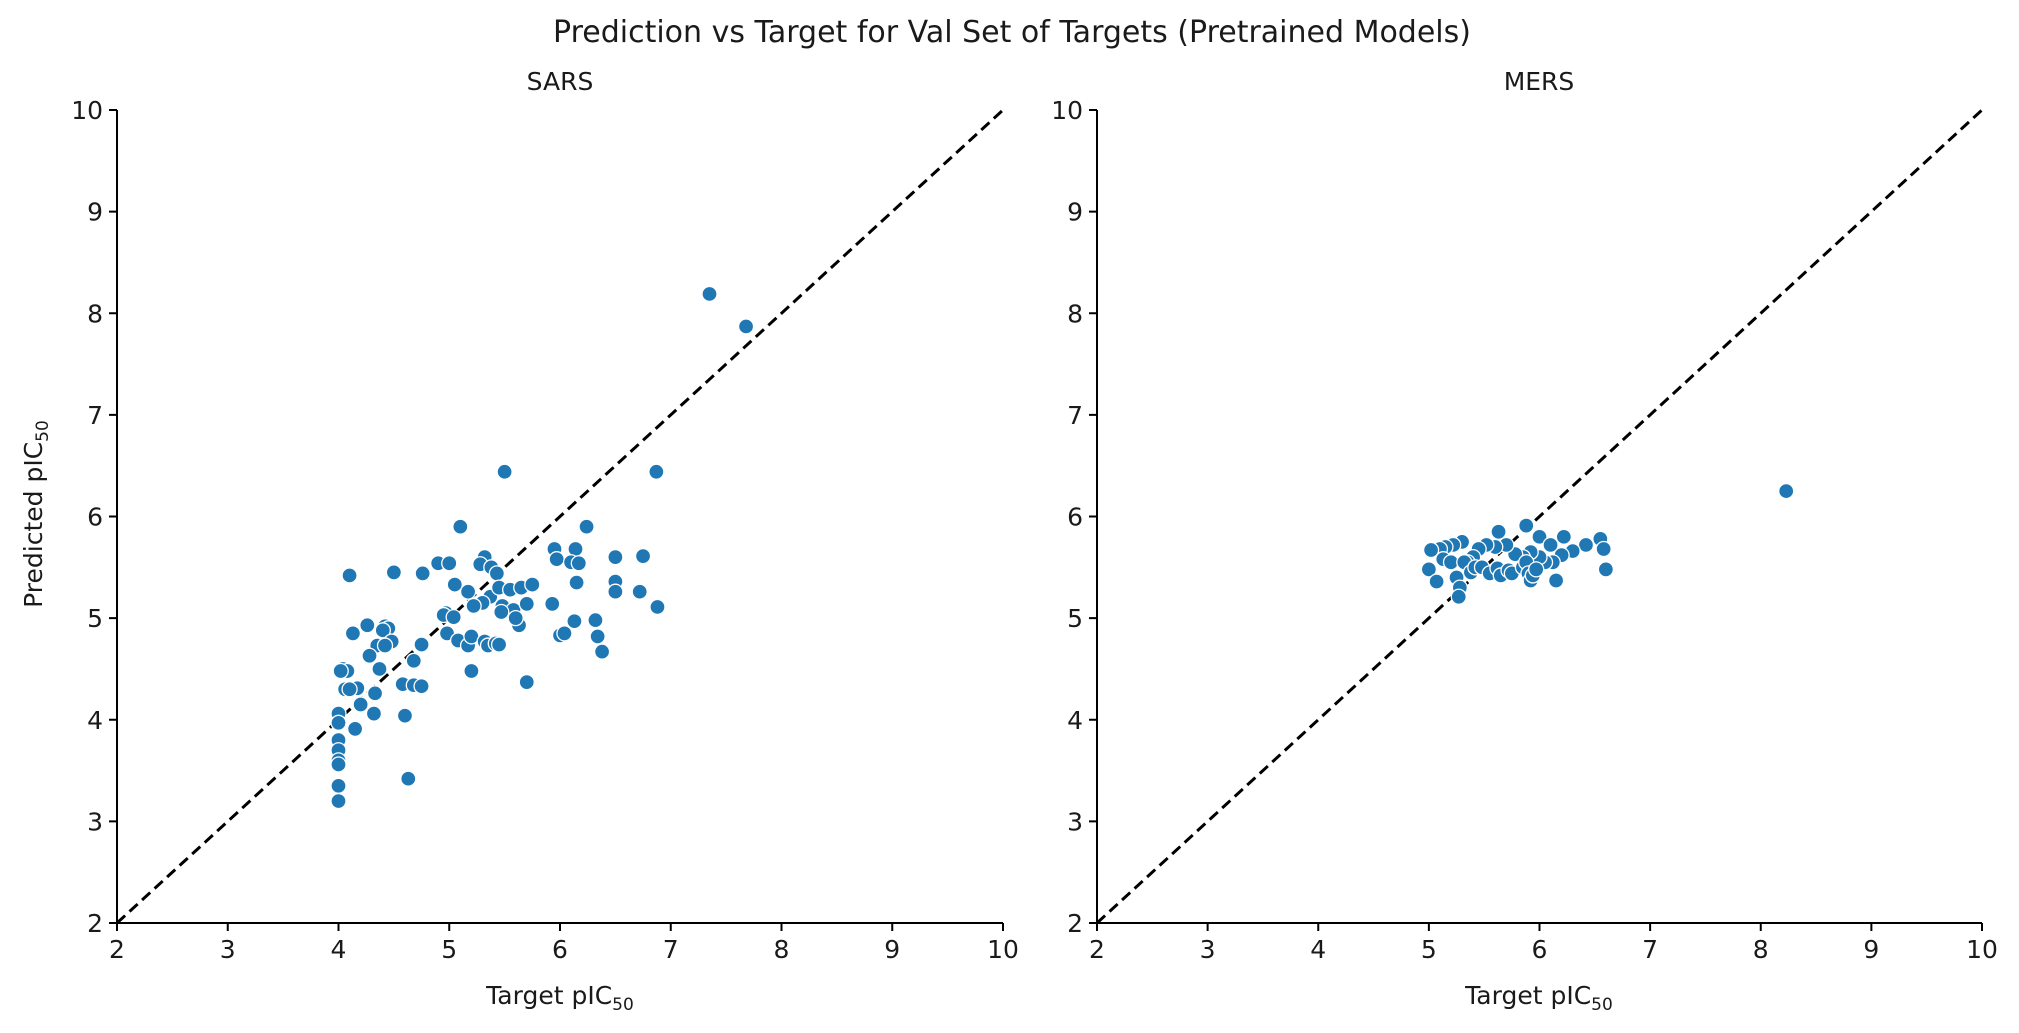 The width and height of the screenshot is (2019, 1033). I want to click on mers-x-tick-label: 10, so click(1982, 949).